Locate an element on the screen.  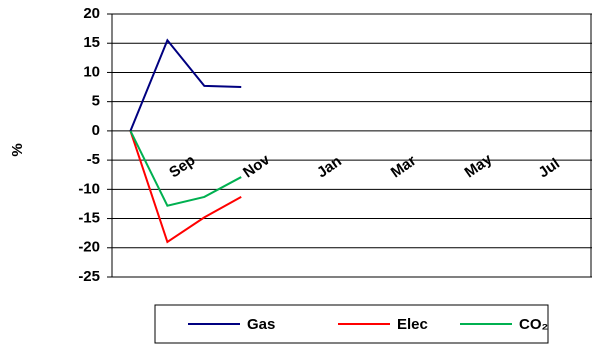
y-tick-label: 15 is located at coordinates (91, 42).